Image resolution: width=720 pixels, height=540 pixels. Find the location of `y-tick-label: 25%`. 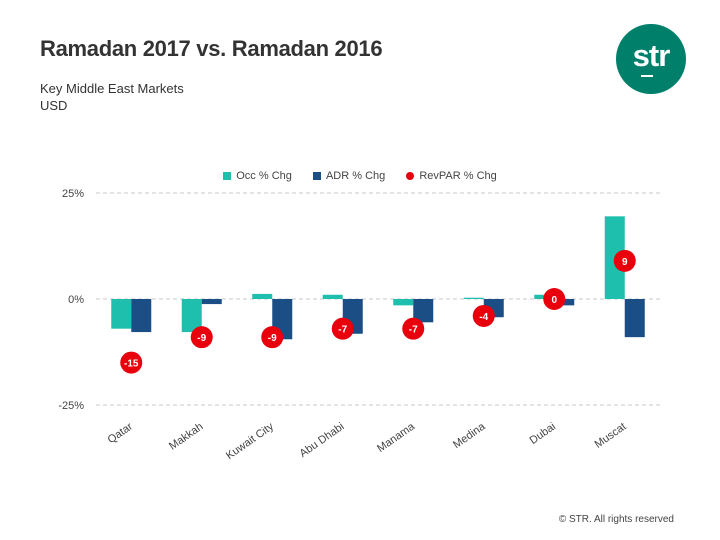

y-tick-label: 25% is located at coordinates (73, 194).